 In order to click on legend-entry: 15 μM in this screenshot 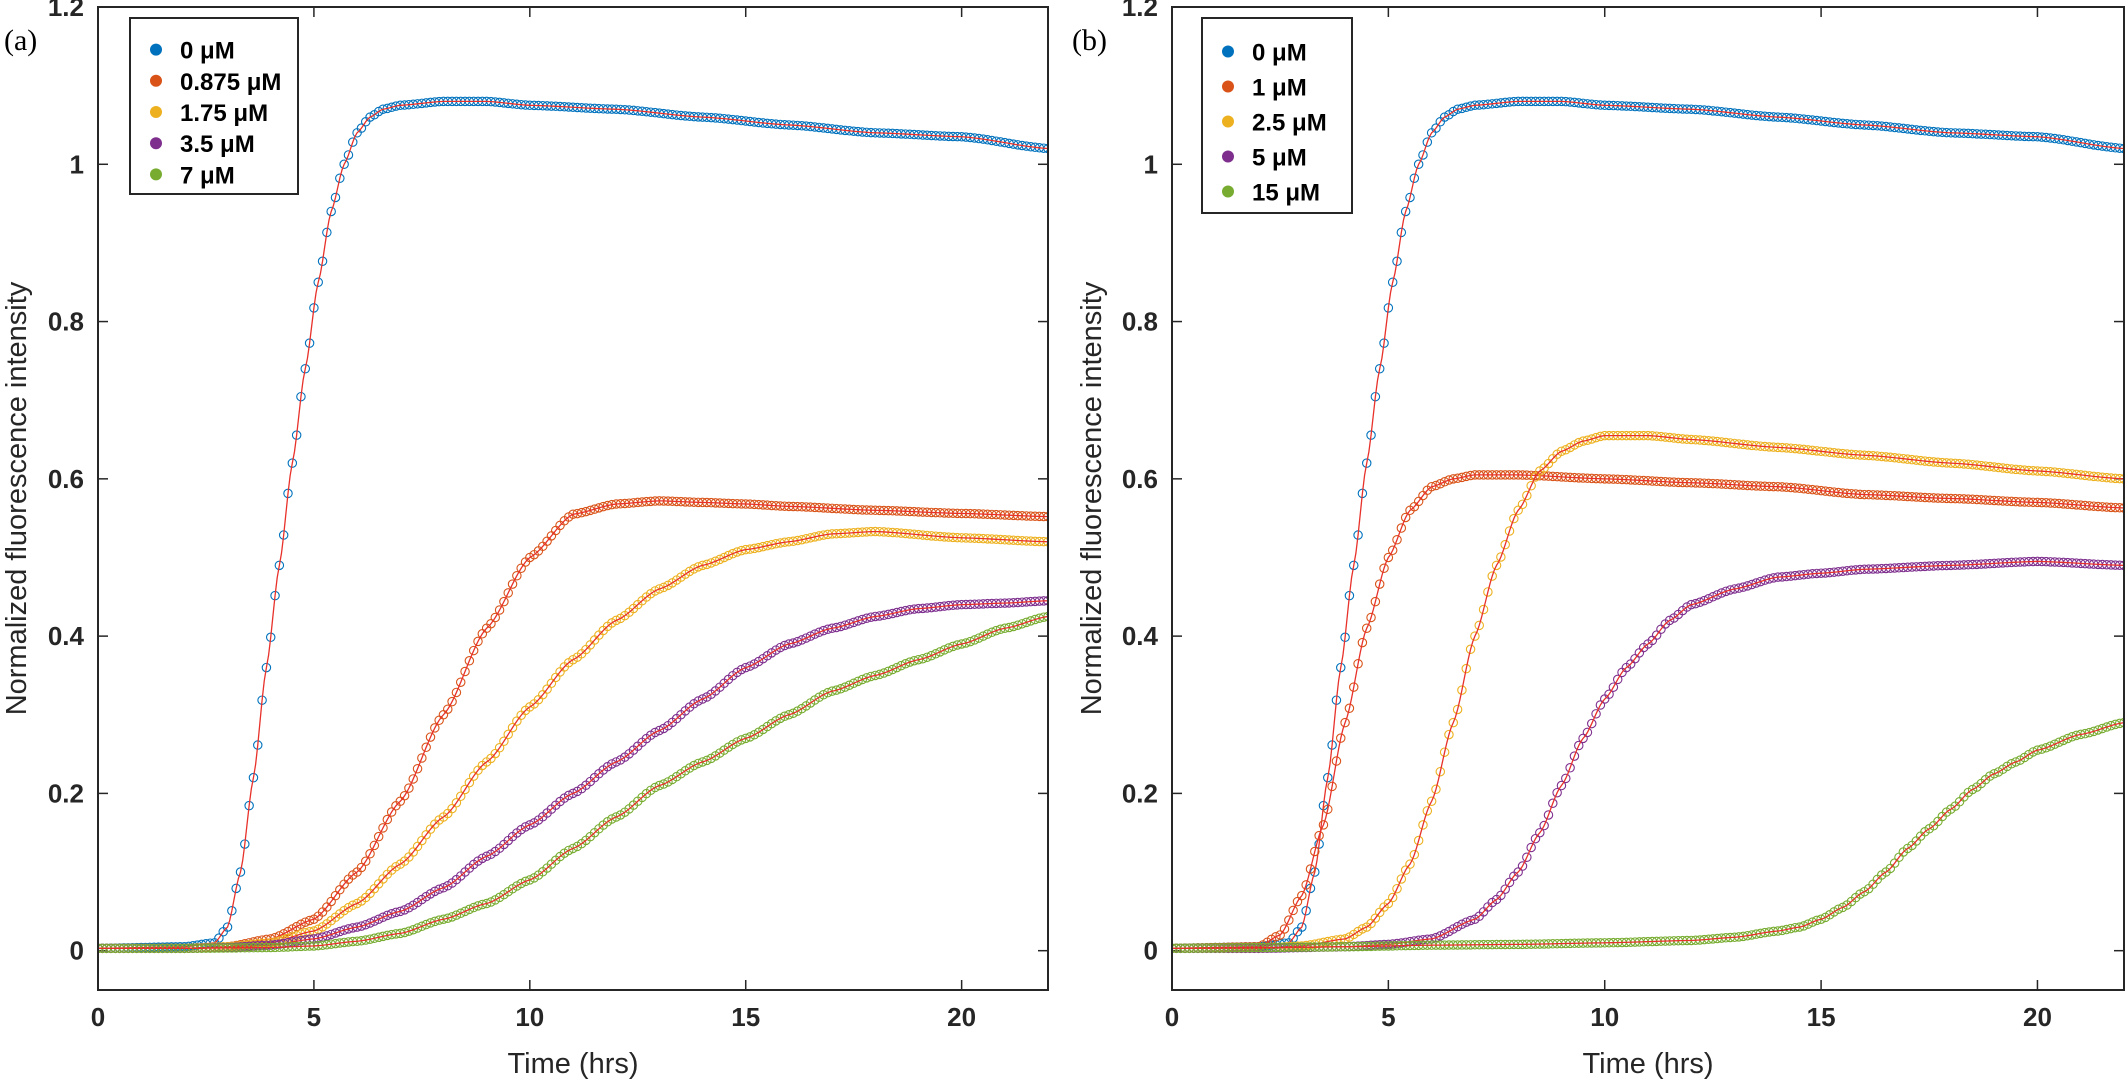, I will do `click(1286, 193)`.